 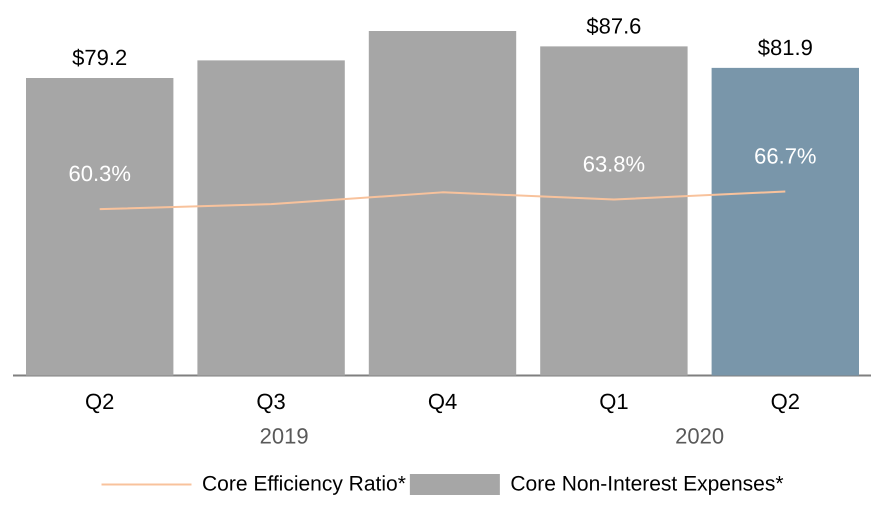 I want to click on text: 2020, so click(x=699, y=436).